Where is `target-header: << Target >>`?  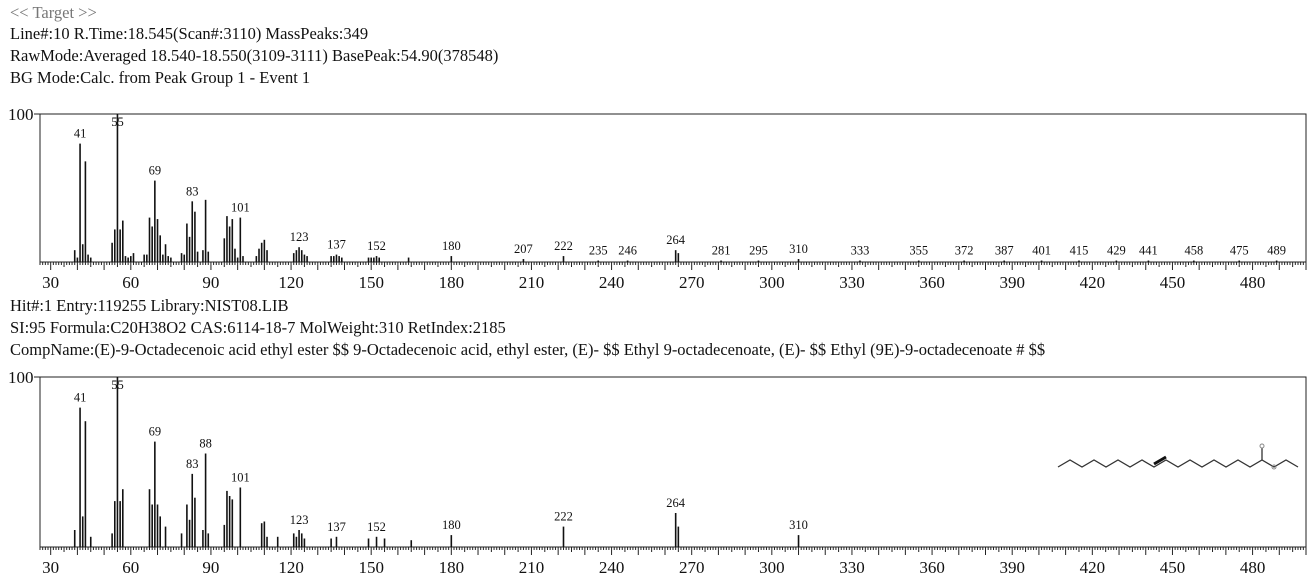
target-header: << Target >> is located at coordinates (53, 12).